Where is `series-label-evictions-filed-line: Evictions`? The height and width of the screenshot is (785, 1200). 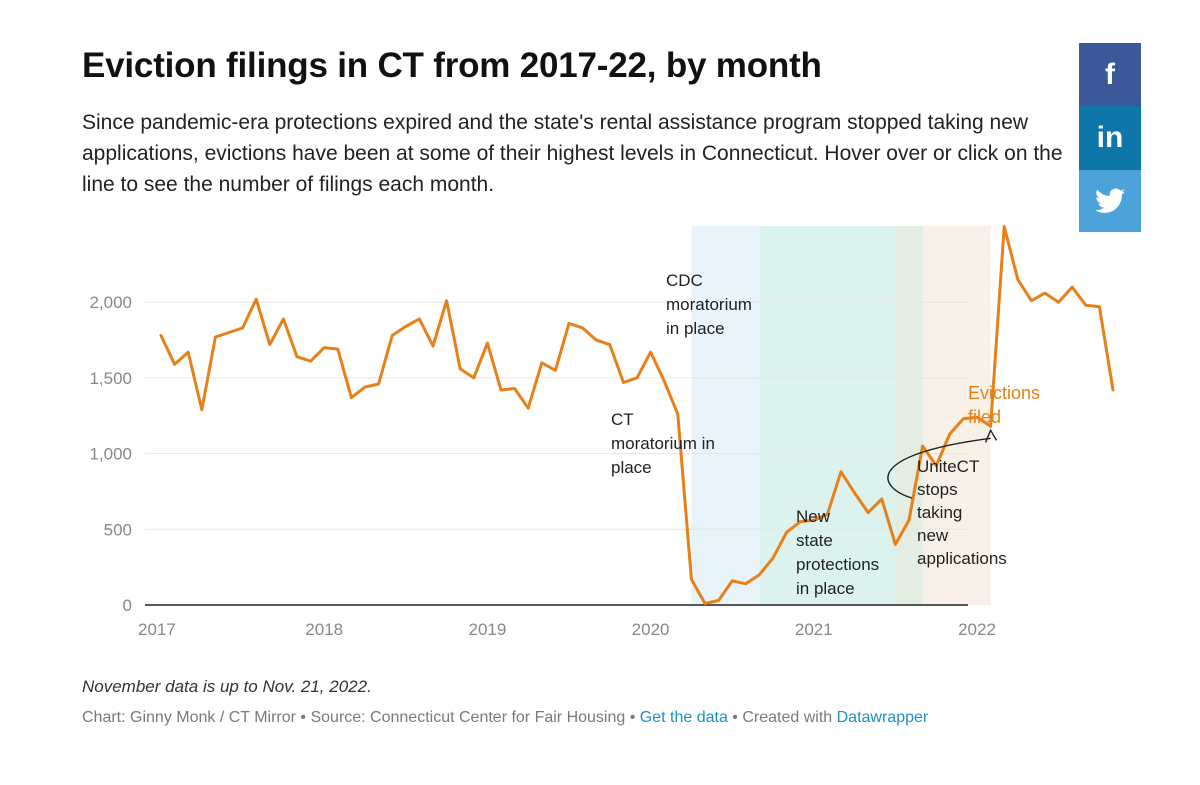
series-label-evictions-filed-line: Evictions is located at coordinates (1004, 393).